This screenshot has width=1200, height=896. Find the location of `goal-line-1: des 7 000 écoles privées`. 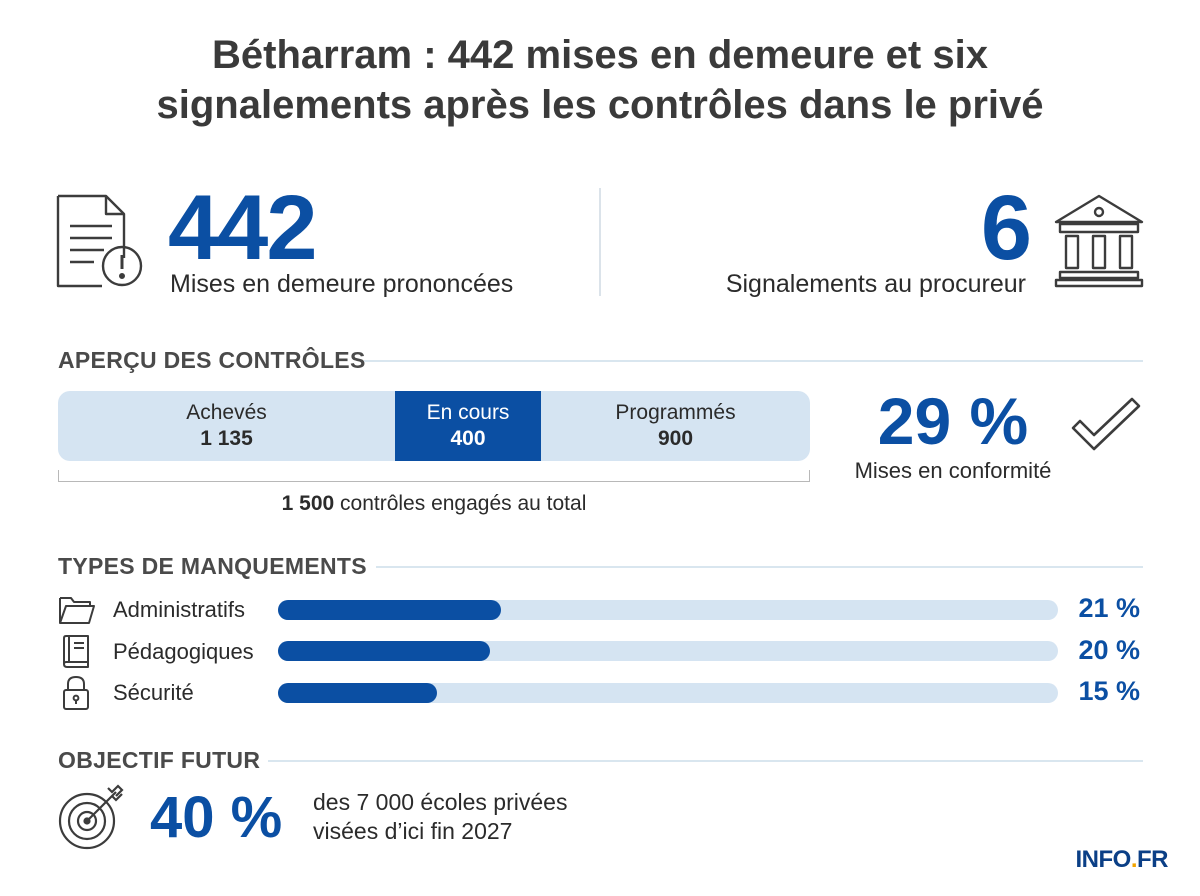

goal-line-1: des 7 000 écoles privées is located at coordinates (440, 802).